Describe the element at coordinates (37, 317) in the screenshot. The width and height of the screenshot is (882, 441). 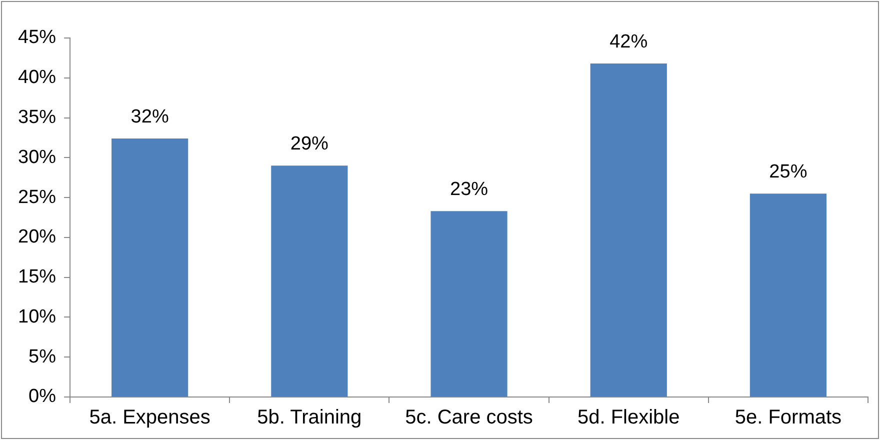
I see `y-tick-label: 10%` at that location.